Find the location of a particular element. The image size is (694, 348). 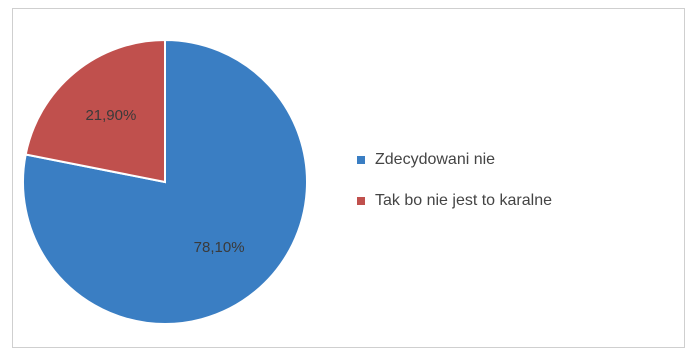

legend-label-zdecydowani-nie: Zdecydowani nie is located at coordinates (435, 159).